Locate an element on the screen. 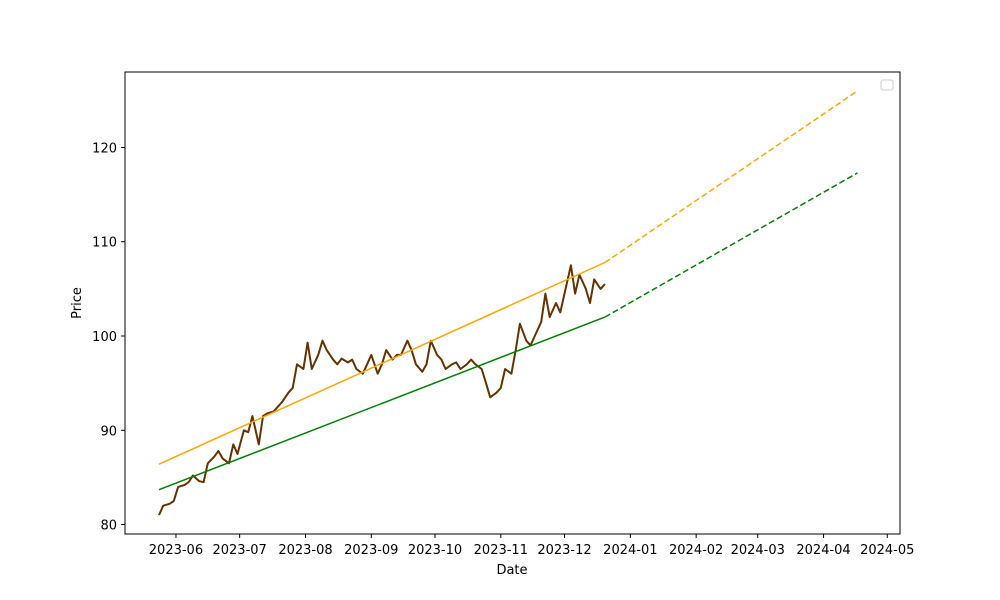 Image resolution: width=1000 pixels, height=600 pixels. x-tick-label: 2024-04 is located at coordinates (823, 550).